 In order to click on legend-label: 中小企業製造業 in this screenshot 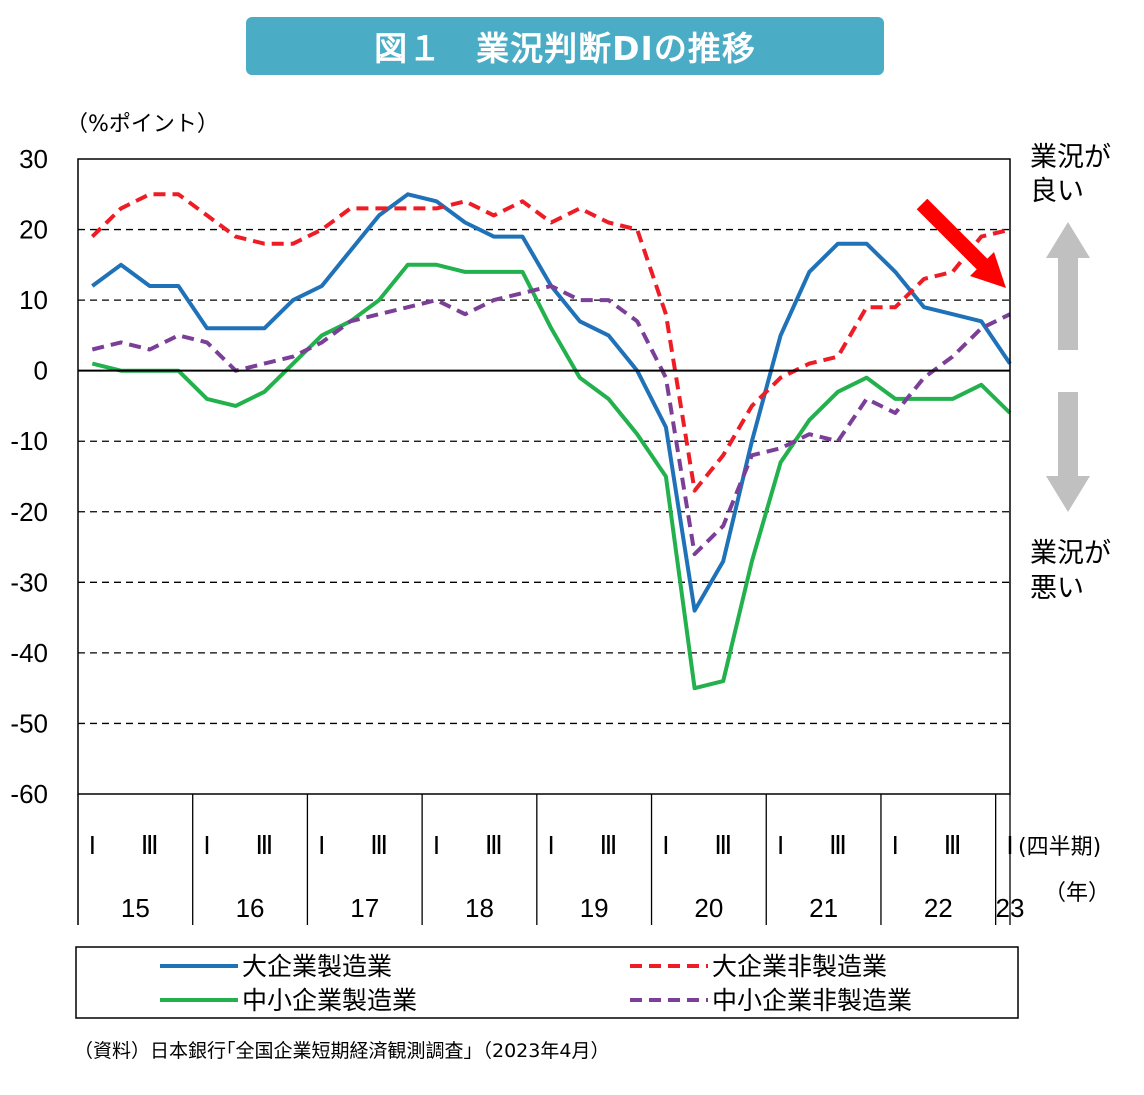, I will do `click(329, 1000)`.